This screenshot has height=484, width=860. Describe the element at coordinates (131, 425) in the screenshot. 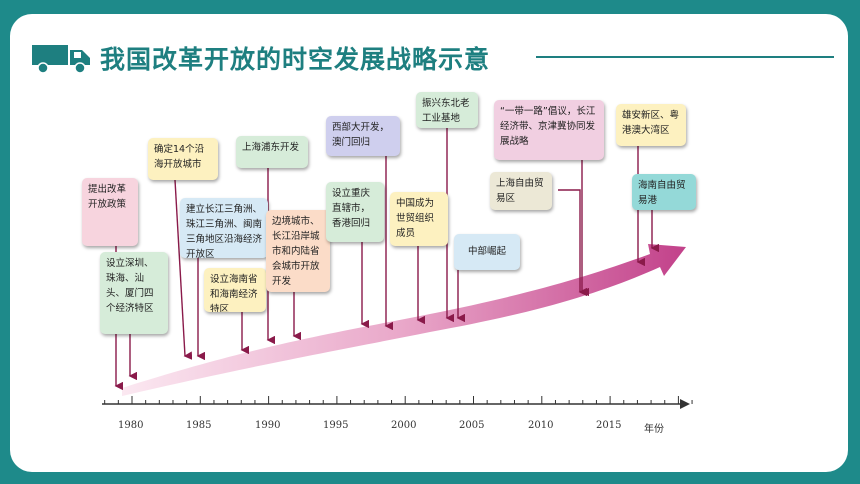

I see `tick-label-1980: 1980` at that location.